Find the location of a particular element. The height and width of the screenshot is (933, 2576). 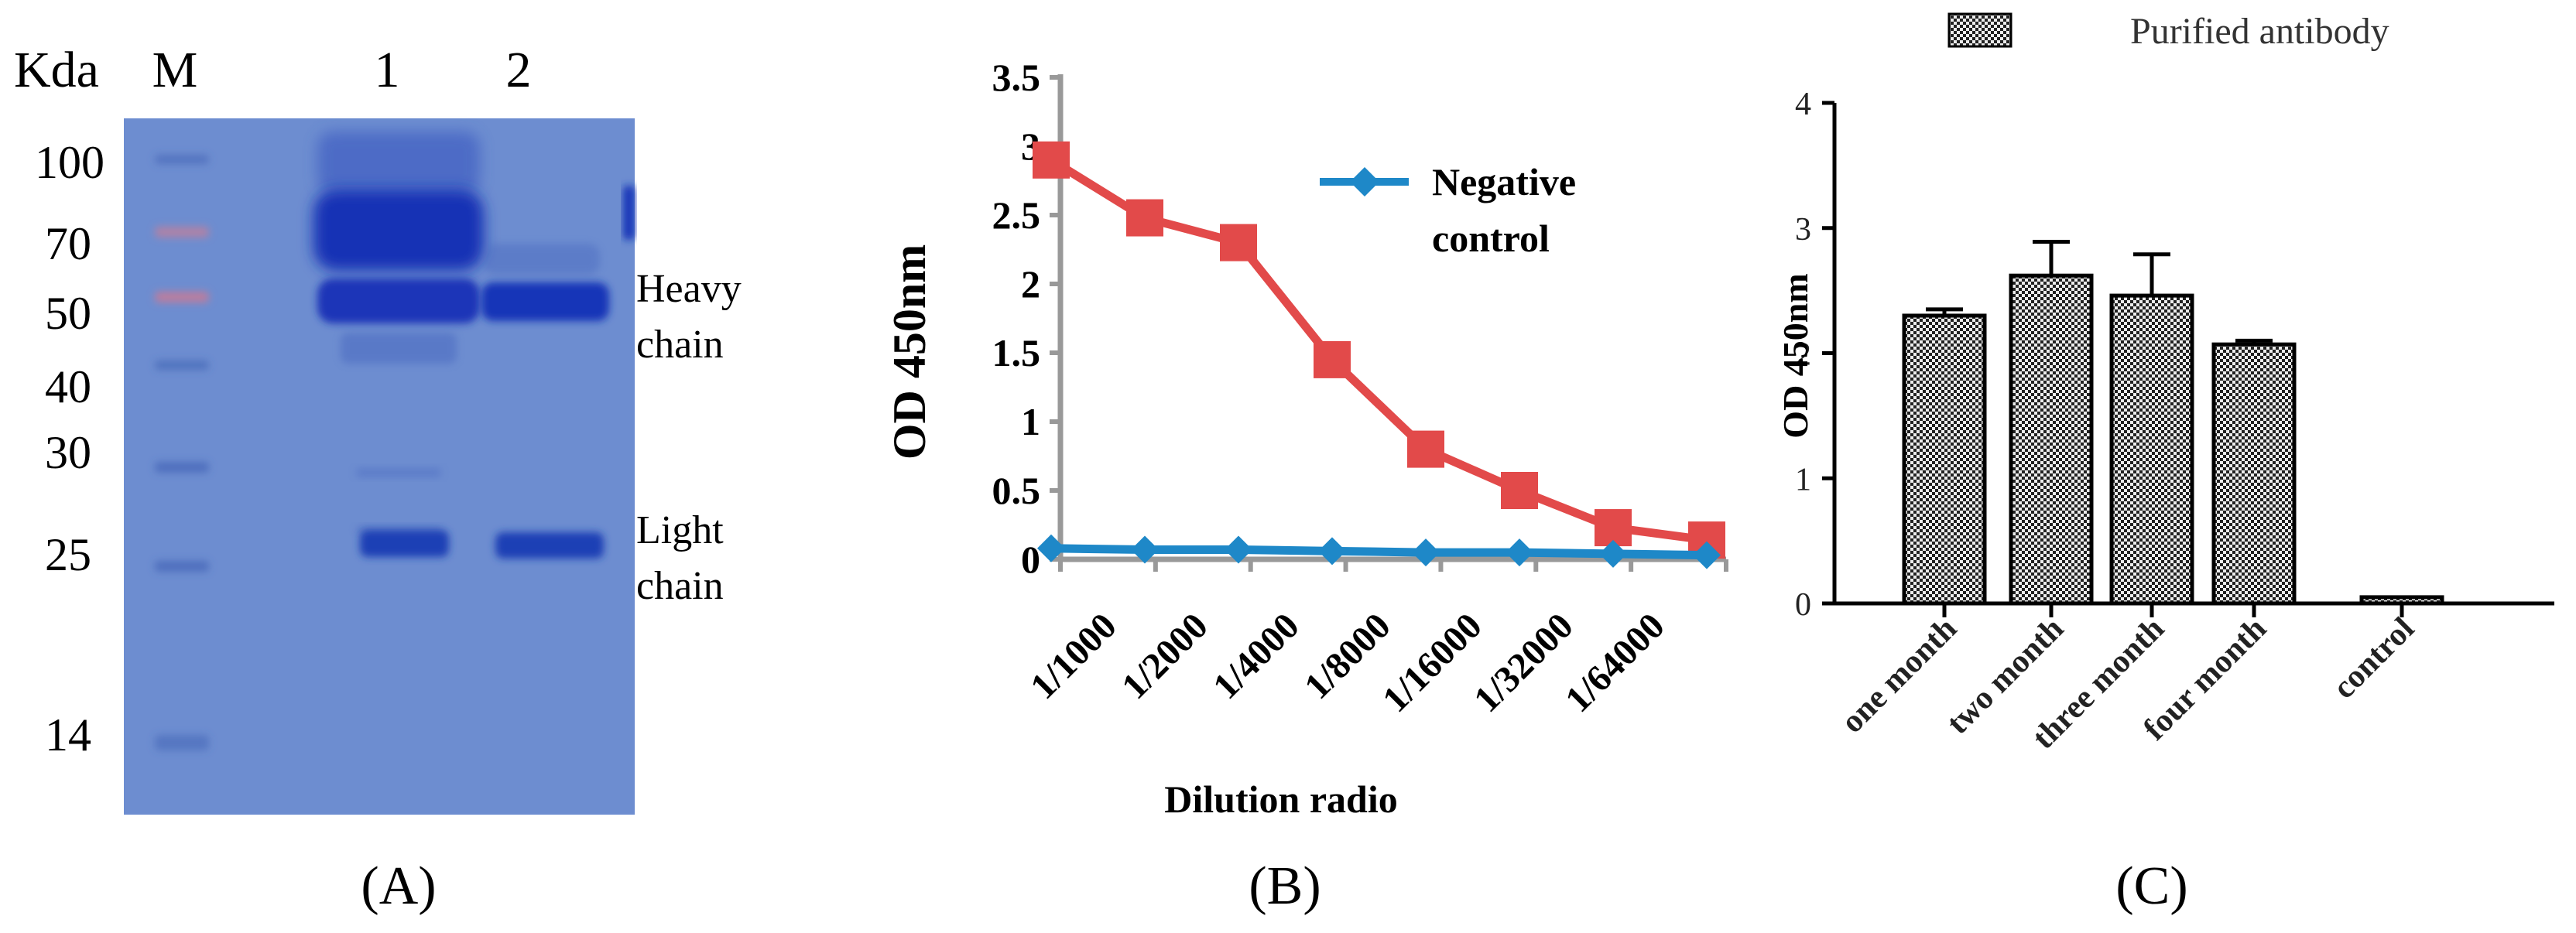

series-purified-antibody is located at coordinates (1379, 350).